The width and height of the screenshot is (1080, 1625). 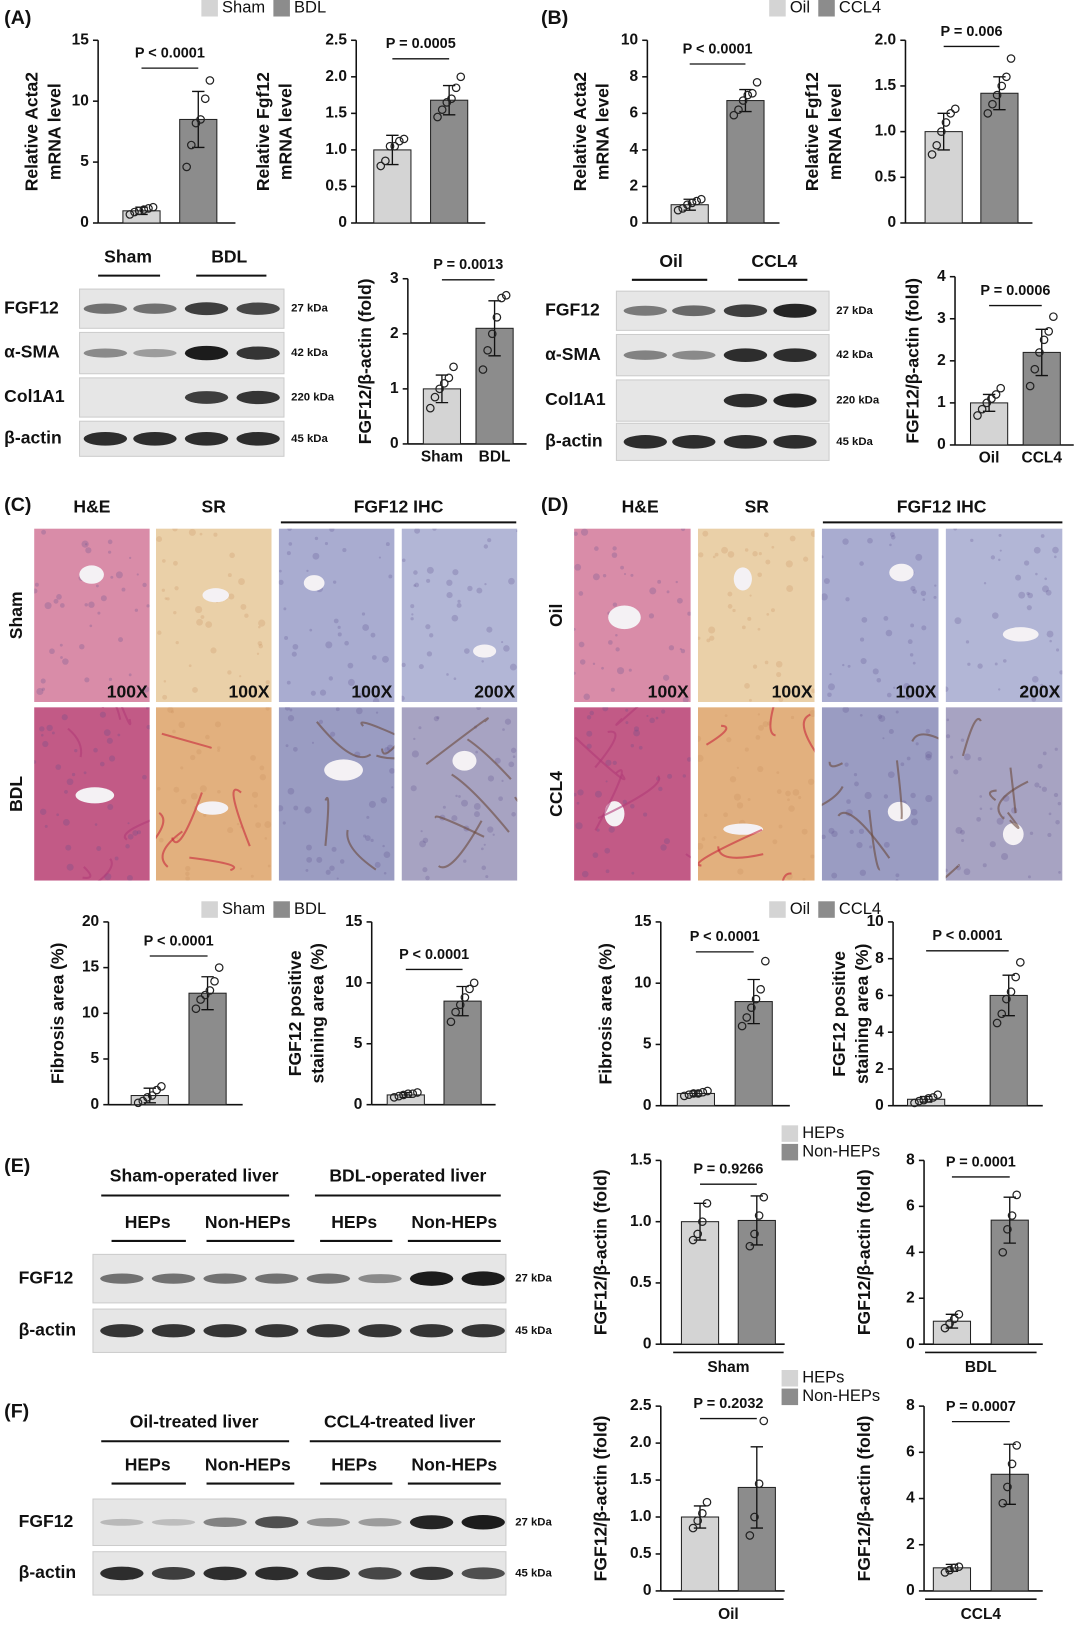 What do you see at coordinates (1015, 291) in the screenshot?
I see `p-value: P = 0.0006` at bounding box center [1015, 291].